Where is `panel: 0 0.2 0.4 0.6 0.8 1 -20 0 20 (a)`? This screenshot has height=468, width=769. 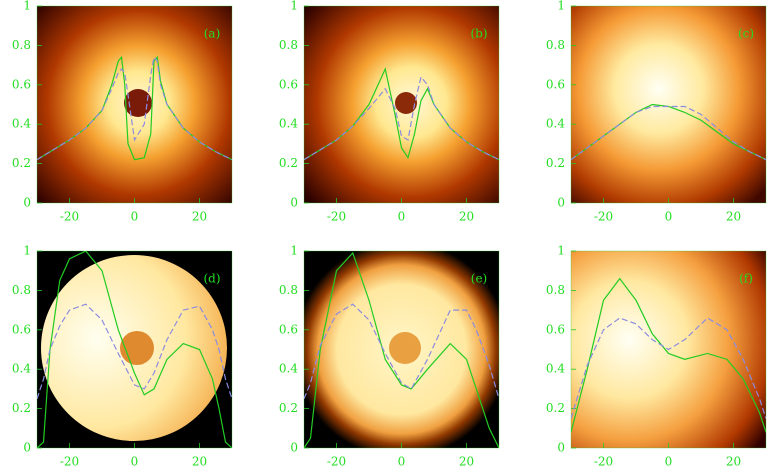 panel: 0 0.2 0.4 0.6 0.8 1 -20 0 20 (a) is located at coordinates (122, 112).